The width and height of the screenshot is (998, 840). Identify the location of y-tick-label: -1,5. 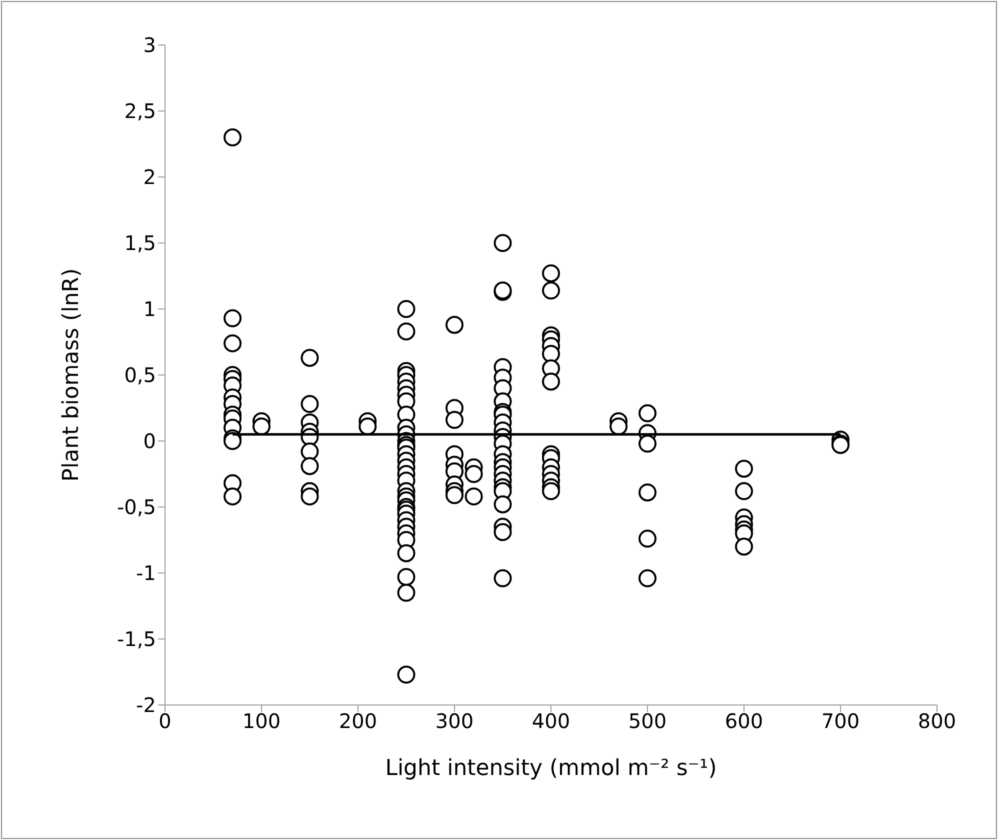
(136, 639).